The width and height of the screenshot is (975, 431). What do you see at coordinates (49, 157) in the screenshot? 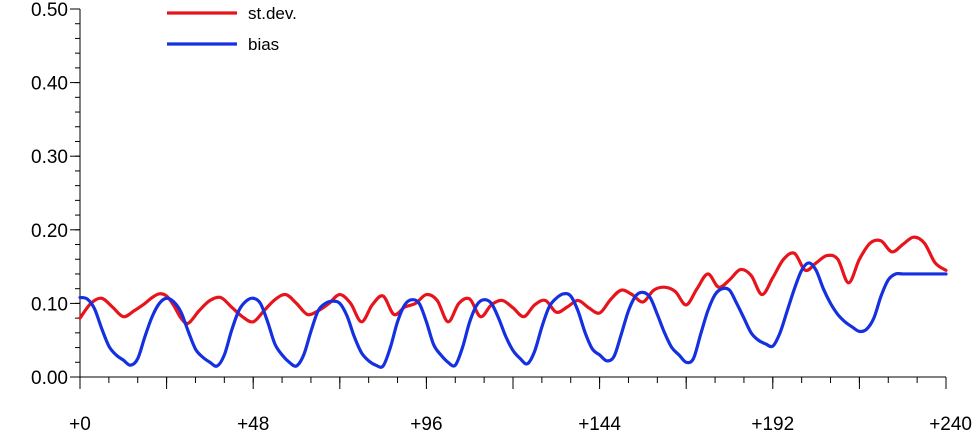
I see `y-tick-label: 0.30` at bounding box center [49, 157].